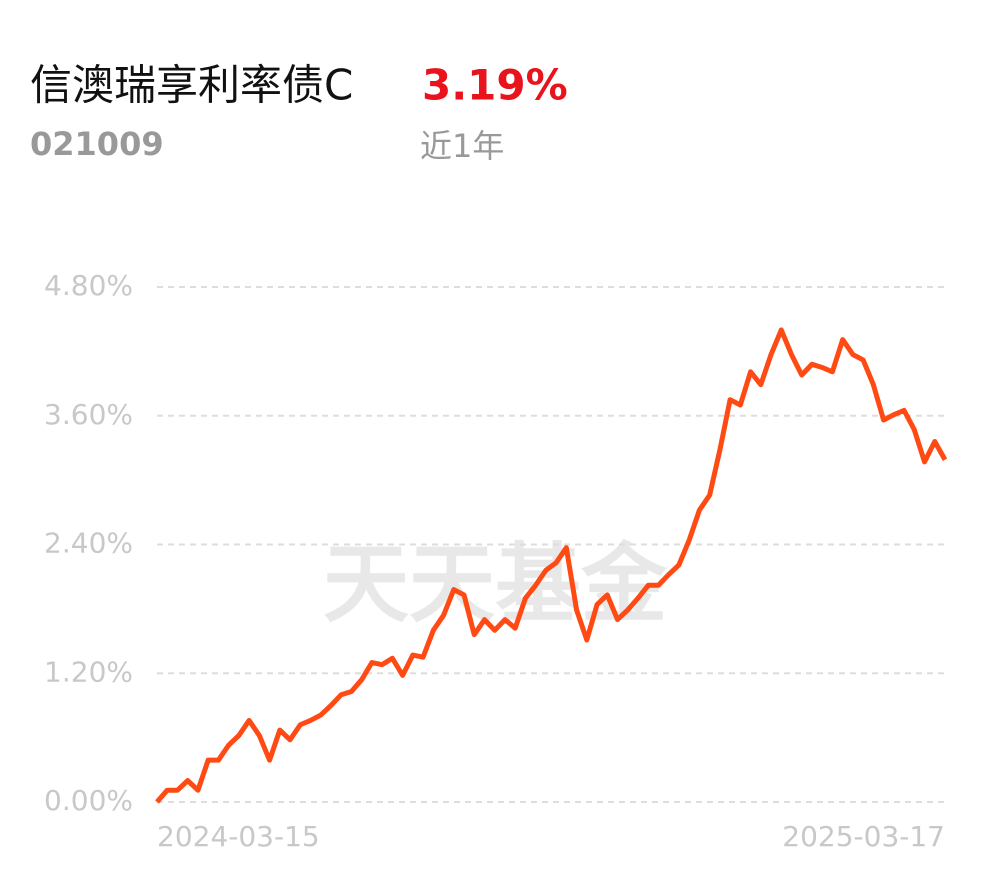  I want to click on y-tick-label: 3.60%, so click(88, 414).